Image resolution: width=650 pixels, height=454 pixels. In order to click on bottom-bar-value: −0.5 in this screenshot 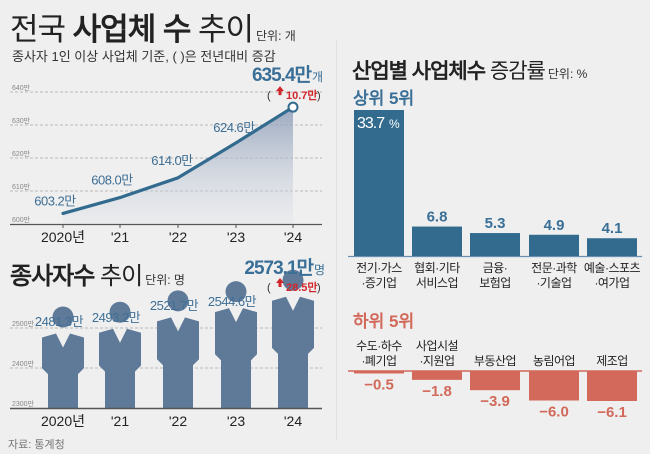, I will do `click(379, 384)`.